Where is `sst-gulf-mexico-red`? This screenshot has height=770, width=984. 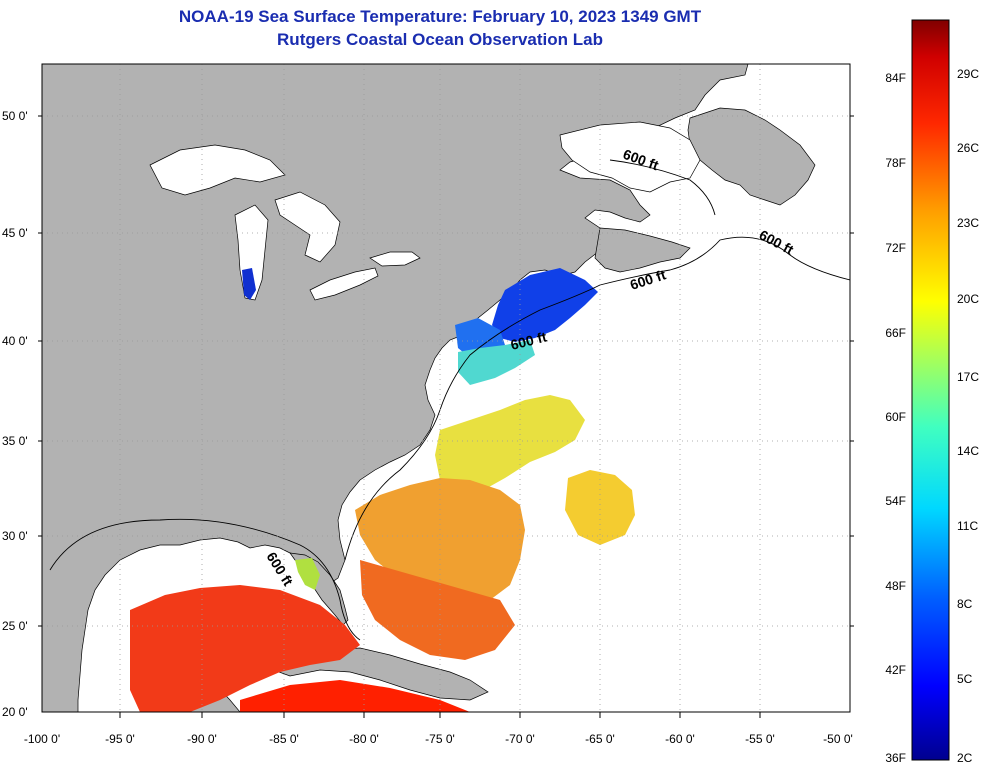
sst-gulf-mexico-red is located at coordinates (245, 648).